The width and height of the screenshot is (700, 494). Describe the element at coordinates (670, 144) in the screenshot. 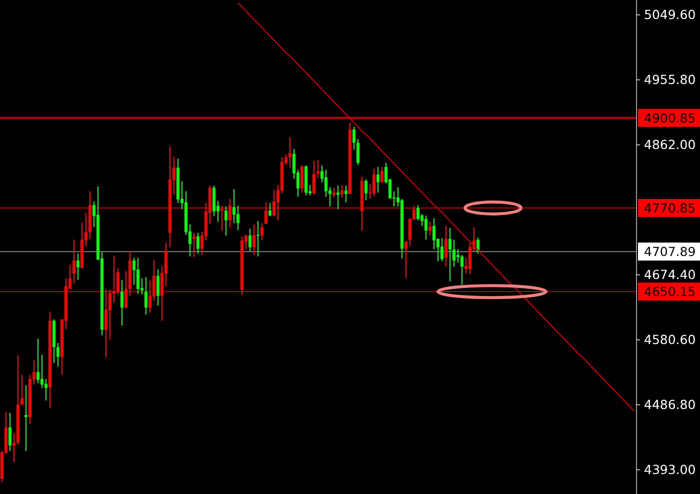

I see `y-tick-label: 4862.00` at that location.